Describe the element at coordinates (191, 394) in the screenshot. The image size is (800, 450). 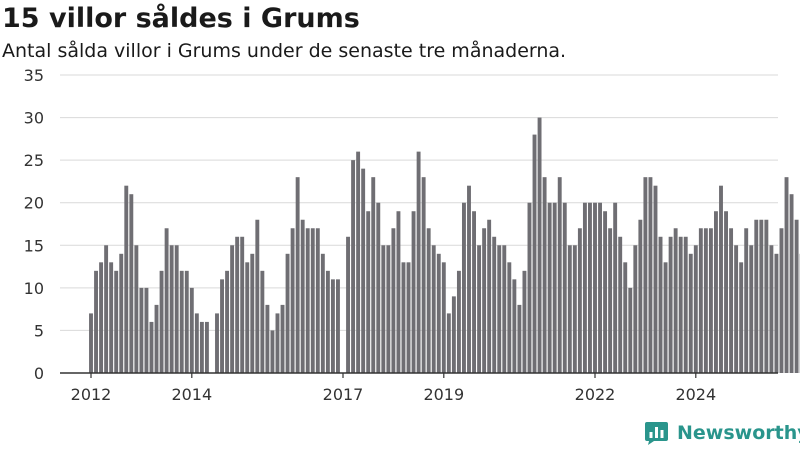
I see `x-tick-label: 2014` at that location.